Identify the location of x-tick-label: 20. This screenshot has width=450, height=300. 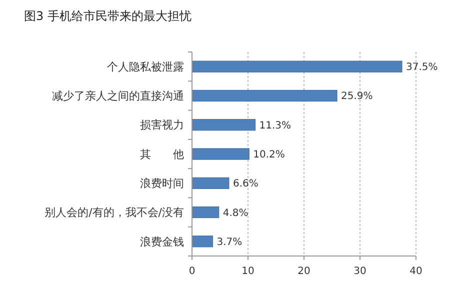
(304, 271).